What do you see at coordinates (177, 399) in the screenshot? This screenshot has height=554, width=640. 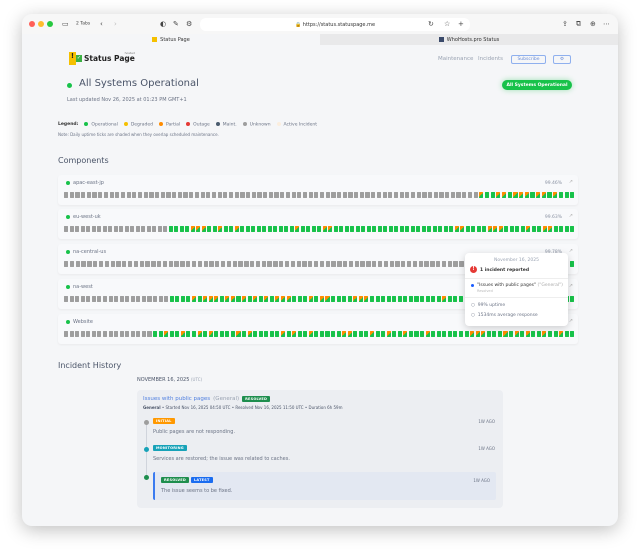 I see `incident-title-link: Issues with public pages` at bounding box center [177, 399].